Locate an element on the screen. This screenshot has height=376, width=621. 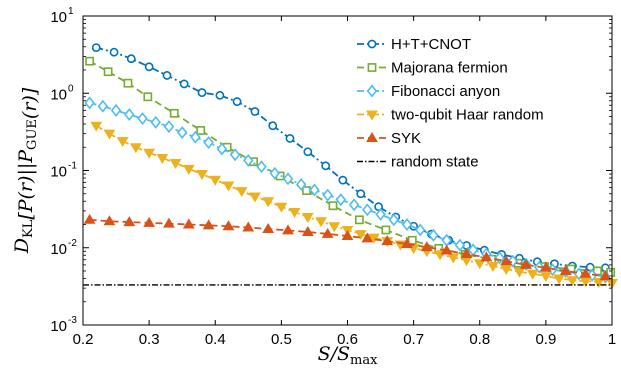
y-tick-exponent: 1 is located at coordinates (71, 11).